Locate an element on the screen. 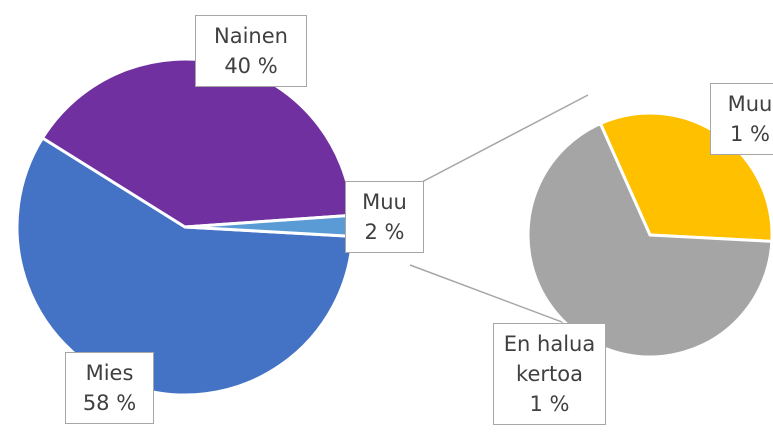  data-label: En halua kertoa 1 % is located at coordinates (549, 374).